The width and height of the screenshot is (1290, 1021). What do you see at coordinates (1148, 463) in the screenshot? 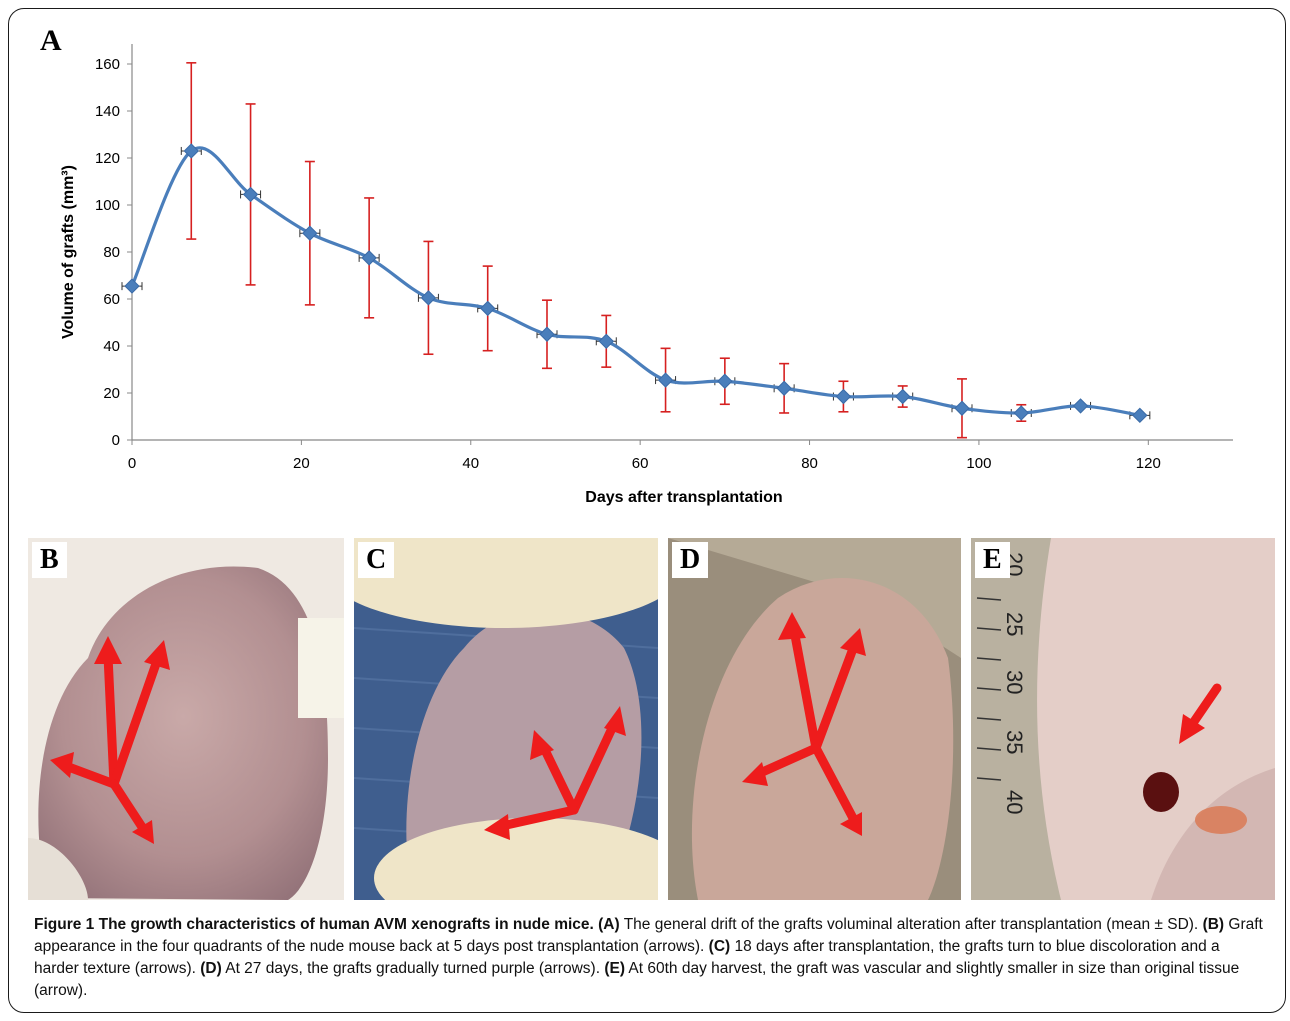
I see `x-tick-label: 120` at bounding box center [1148, 463].